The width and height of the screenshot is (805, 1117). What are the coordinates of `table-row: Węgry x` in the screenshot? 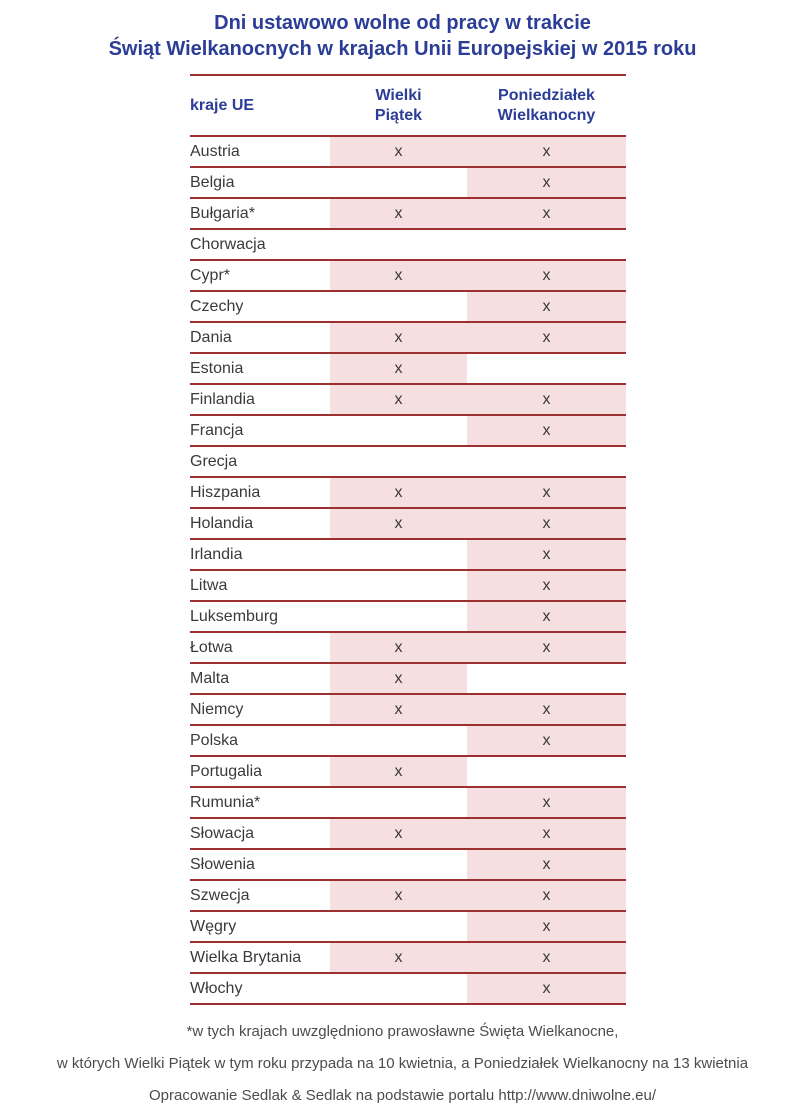 It's located at (408, 927).